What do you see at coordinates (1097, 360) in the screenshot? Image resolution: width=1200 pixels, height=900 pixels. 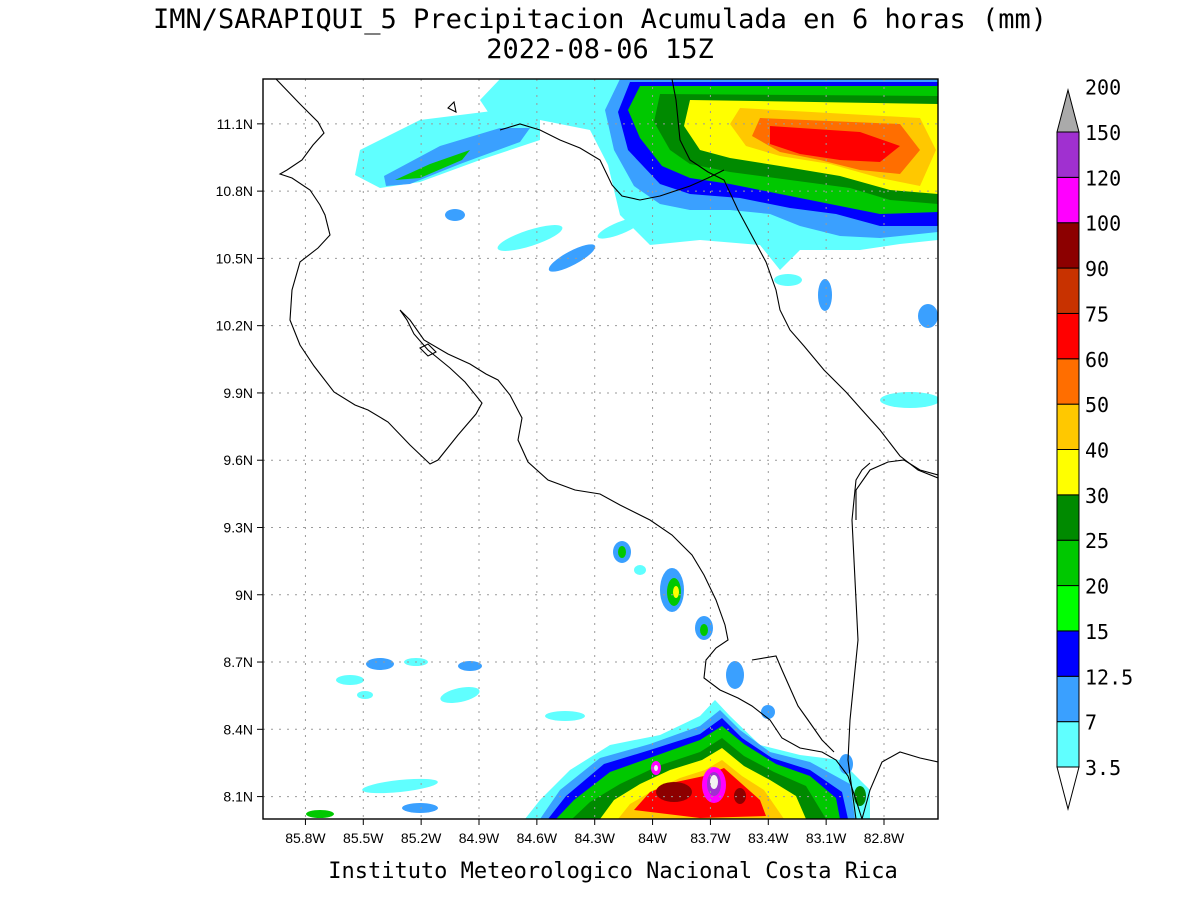 I see `colorbar-label: 60` at bounding box center [1097, 360].